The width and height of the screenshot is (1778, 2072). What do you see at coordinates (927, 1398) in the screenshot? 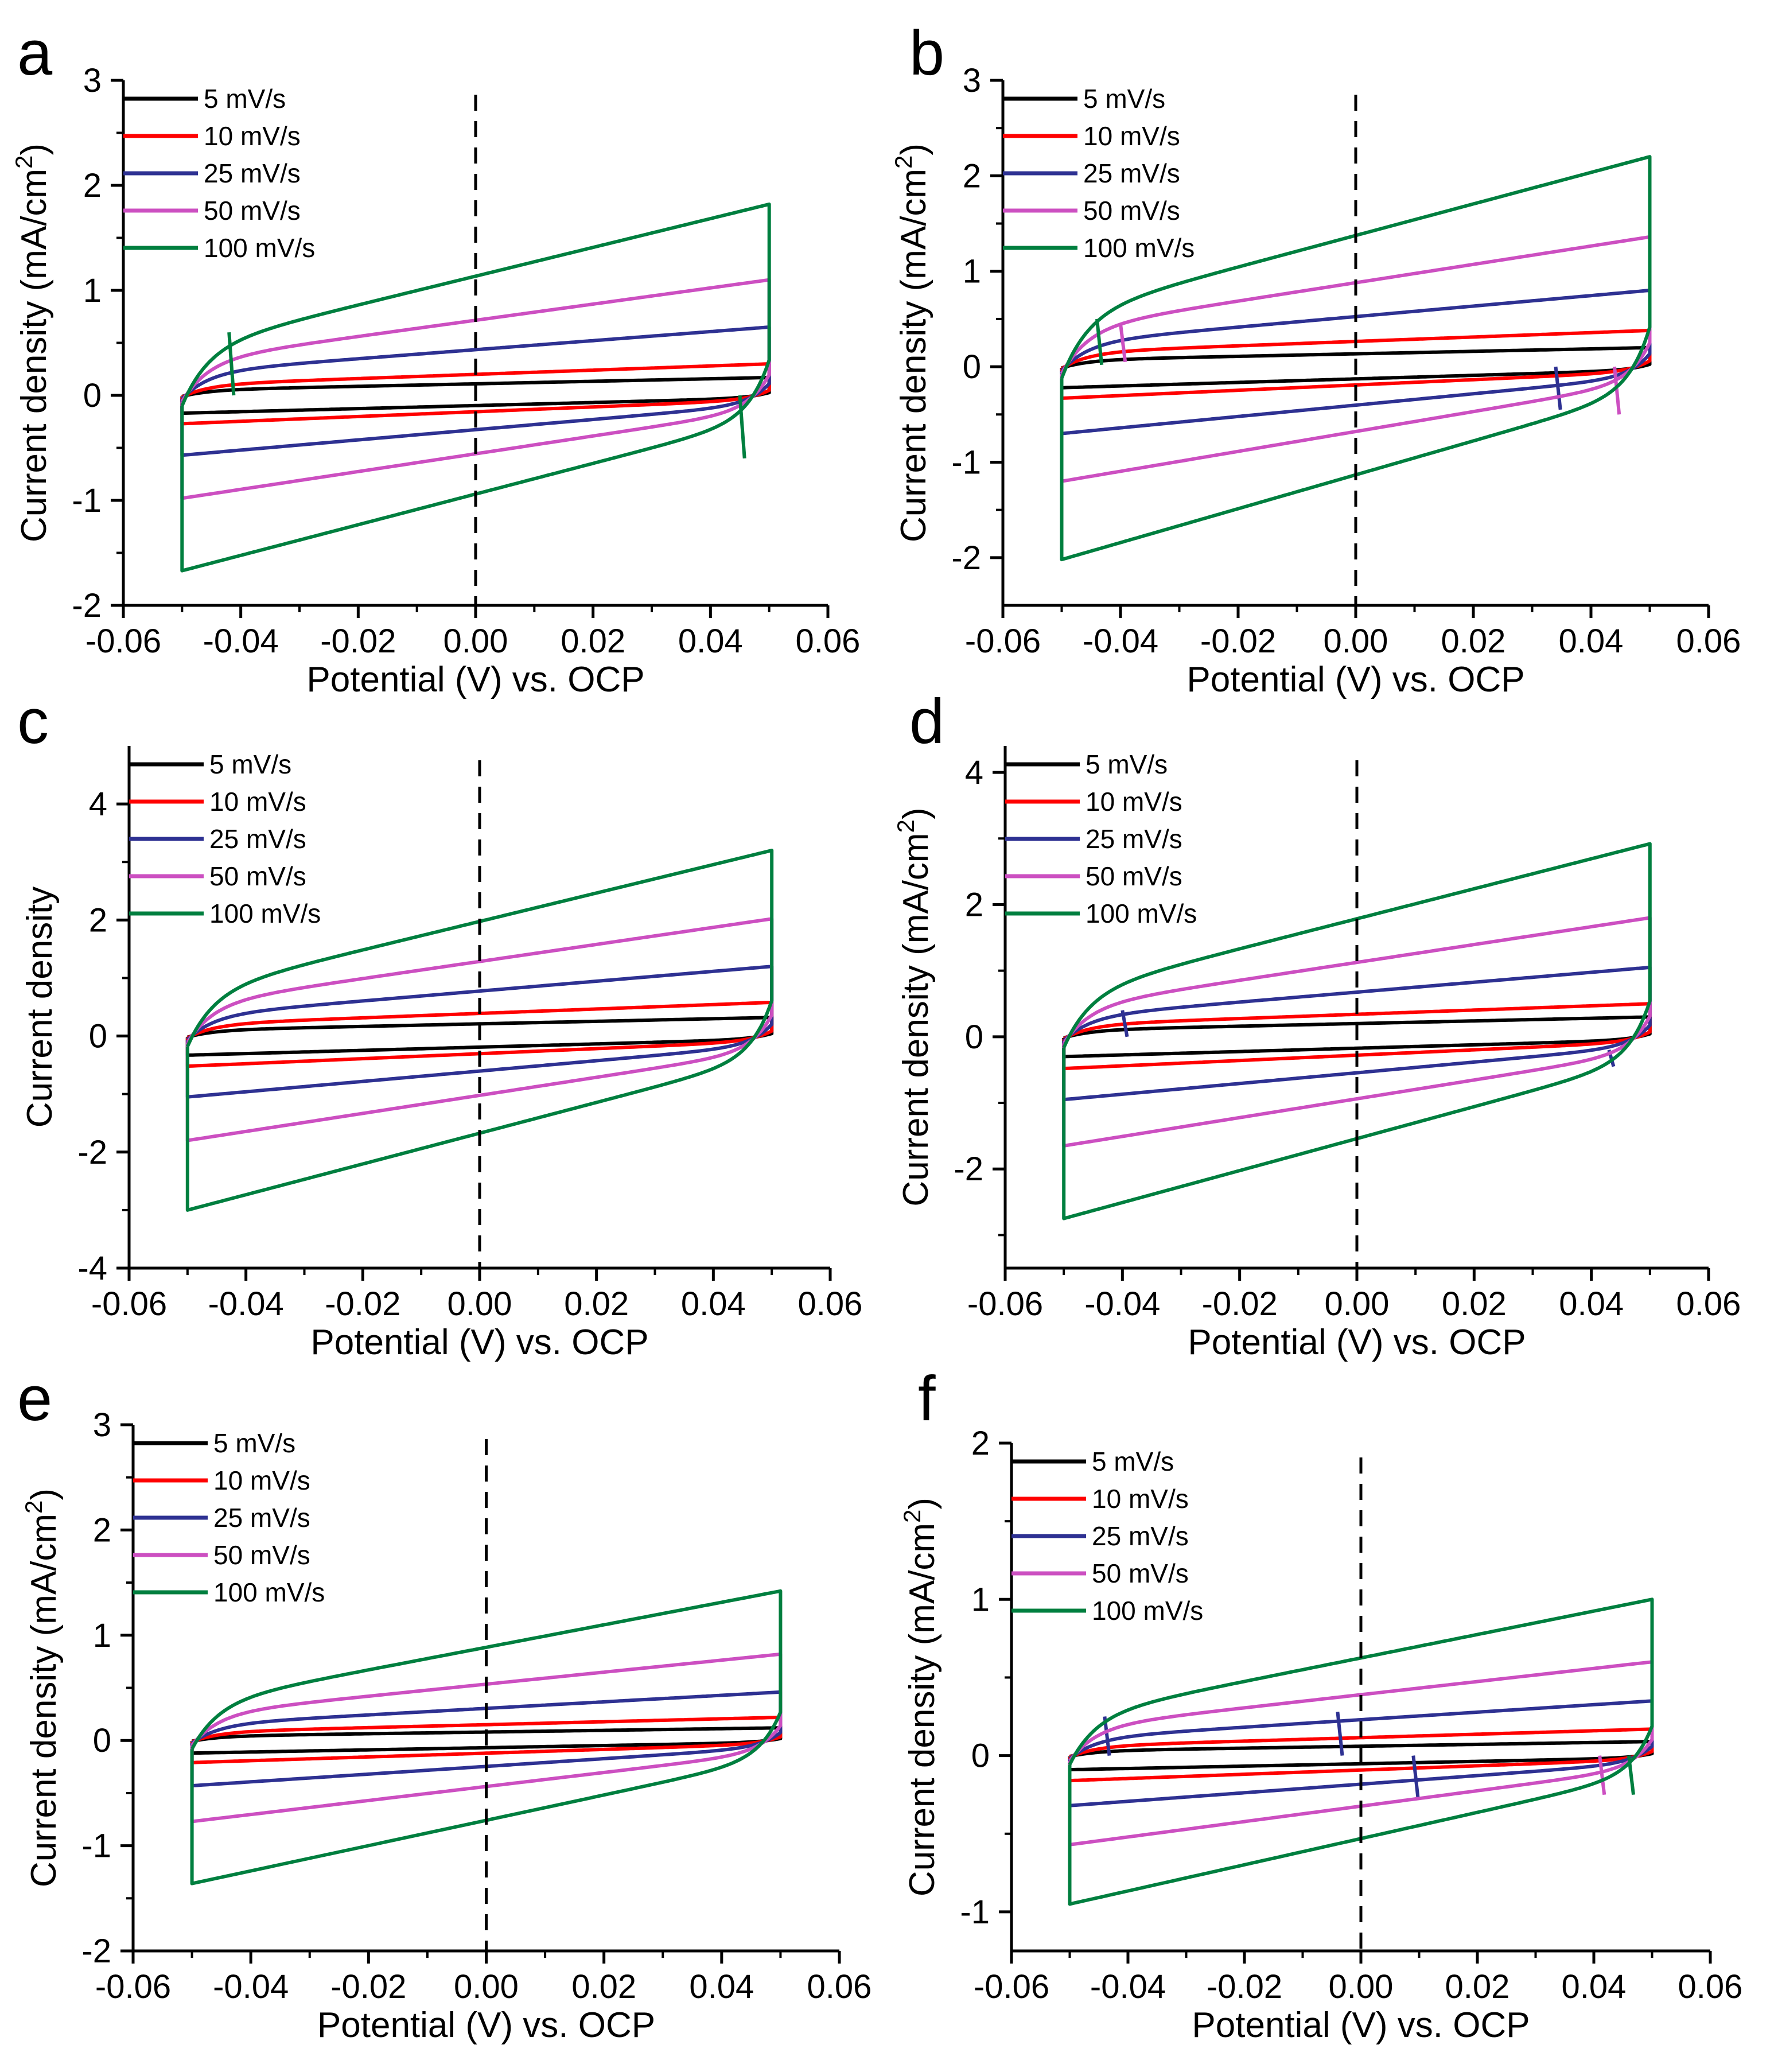
I see `panel-letter: f` at bounding box center [927, 1398].